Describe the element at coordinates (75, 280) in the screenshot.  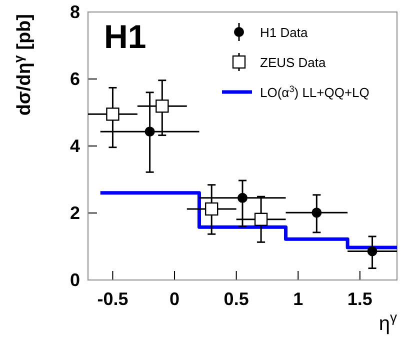
I see `y-tick-label: 0` at that location.